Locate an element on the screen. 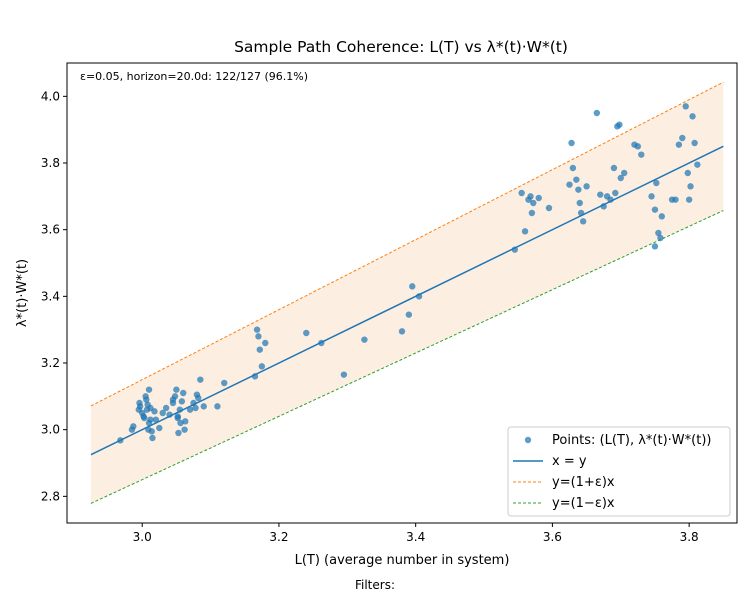 The width and height of the screenshot is (750, 600). y-tick-label: 3.2 is located at coordinates (50, 363).